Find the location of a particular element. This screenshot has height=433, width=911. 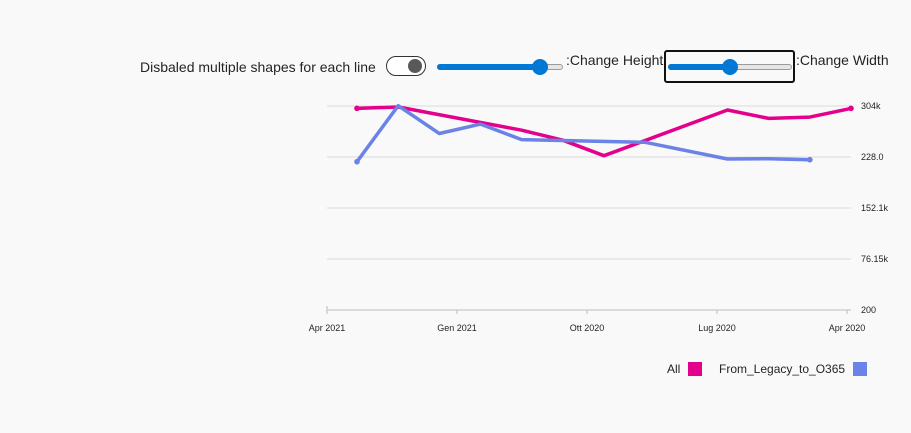

height-slider is located at coordinates (500, 67).